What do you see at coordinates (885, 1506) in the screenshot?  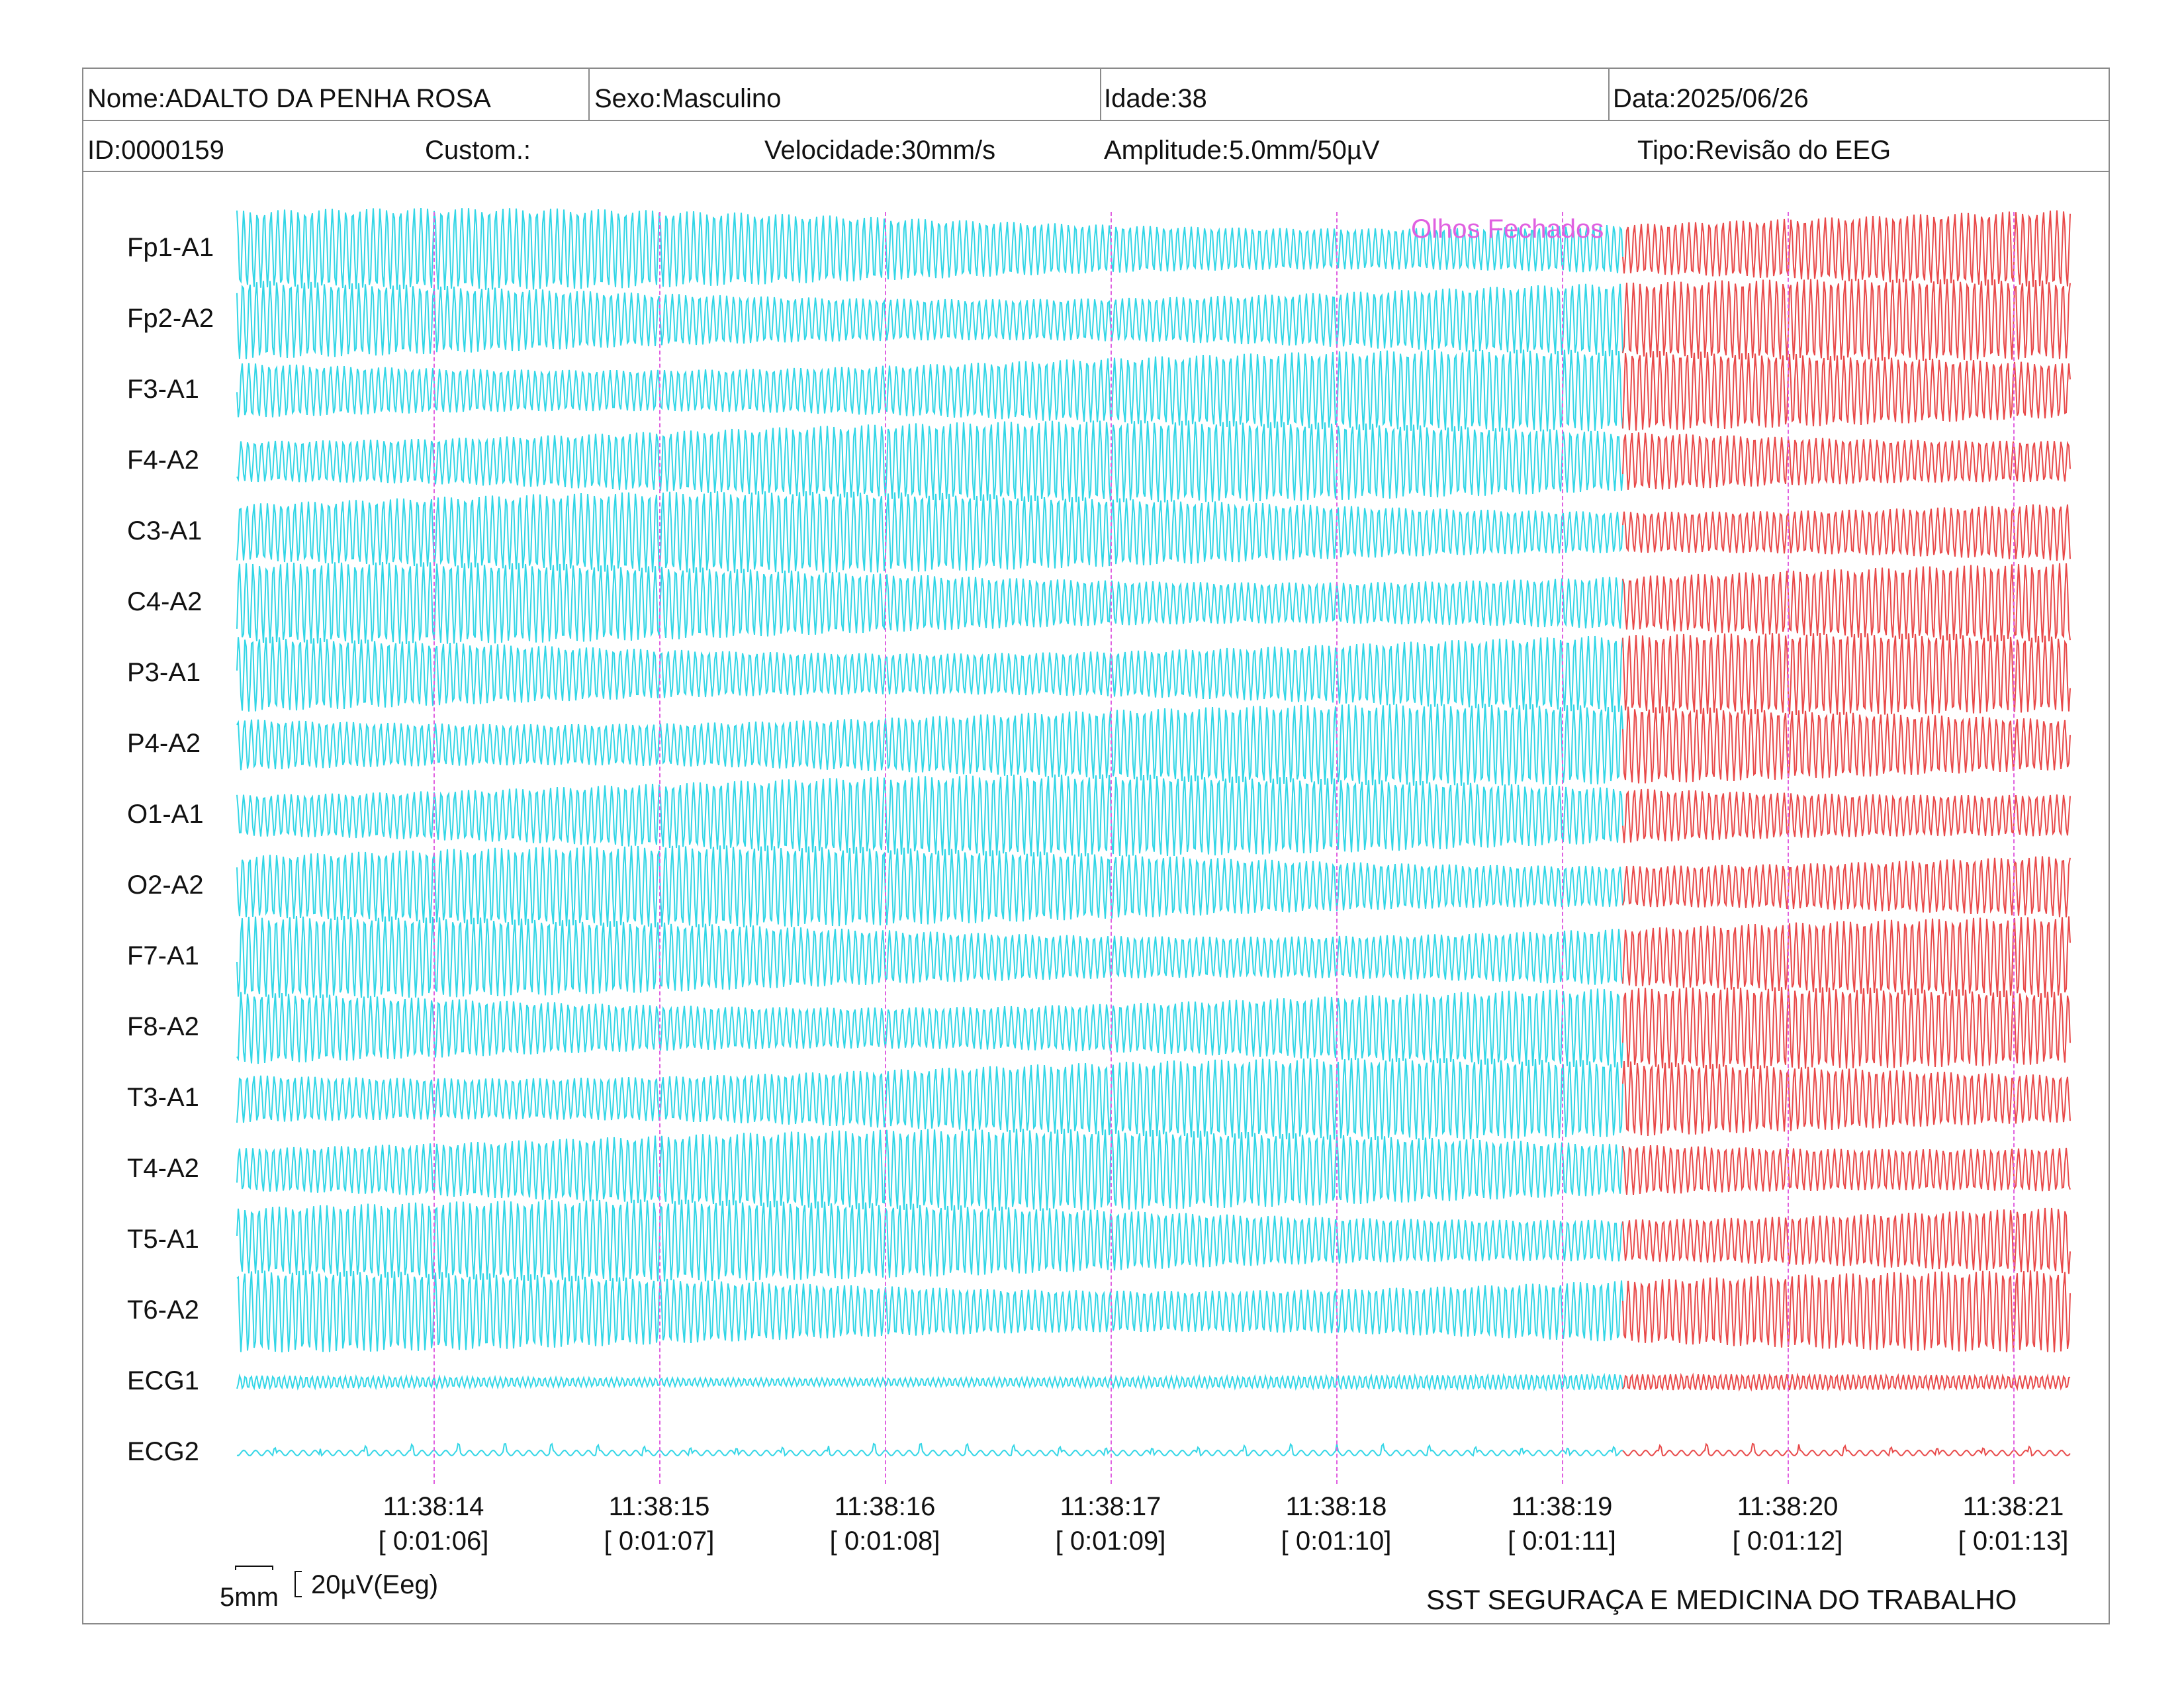 I see `time-tick-clock: 11:38:16` at bounding box center [885, 1506].